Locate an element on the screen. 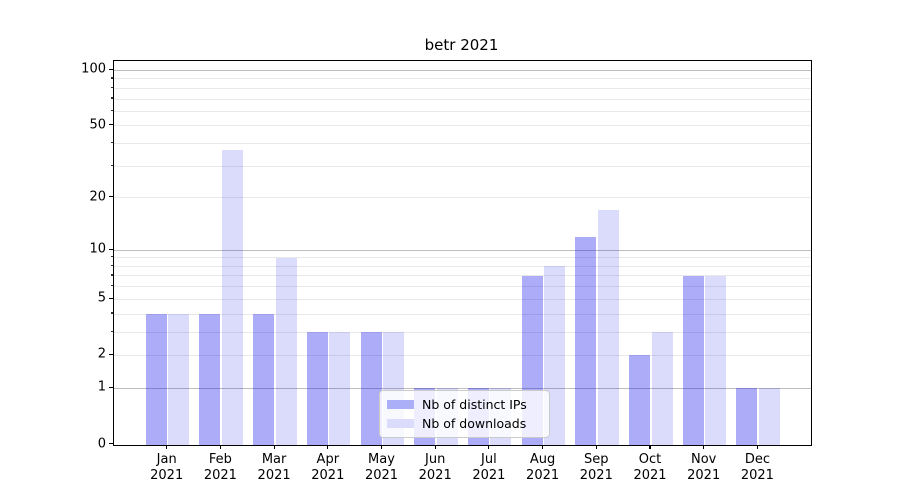 This screenshot has height=500, width=900. x-tick-mark-may is located at coordinates (381, 446).